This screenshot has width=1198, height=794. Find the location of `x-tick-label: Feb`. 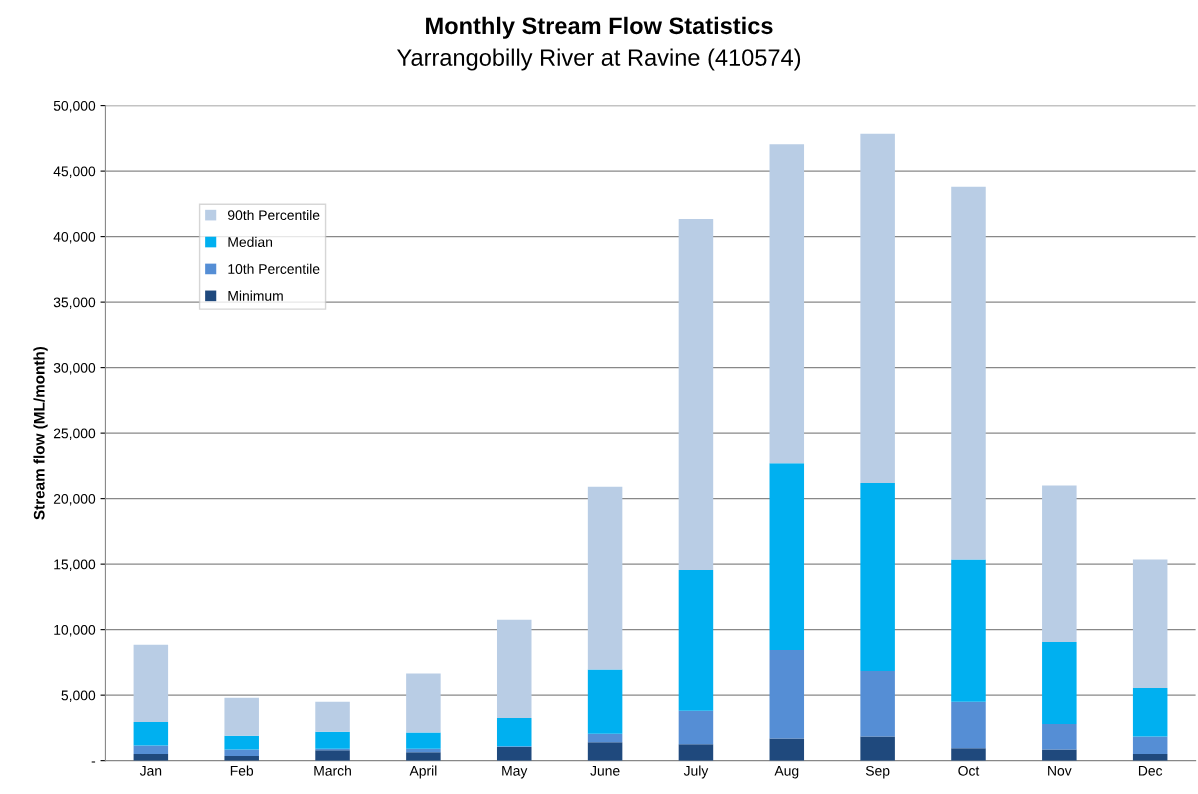

x-tick-label: Feb is located at coordinates (242, 770).